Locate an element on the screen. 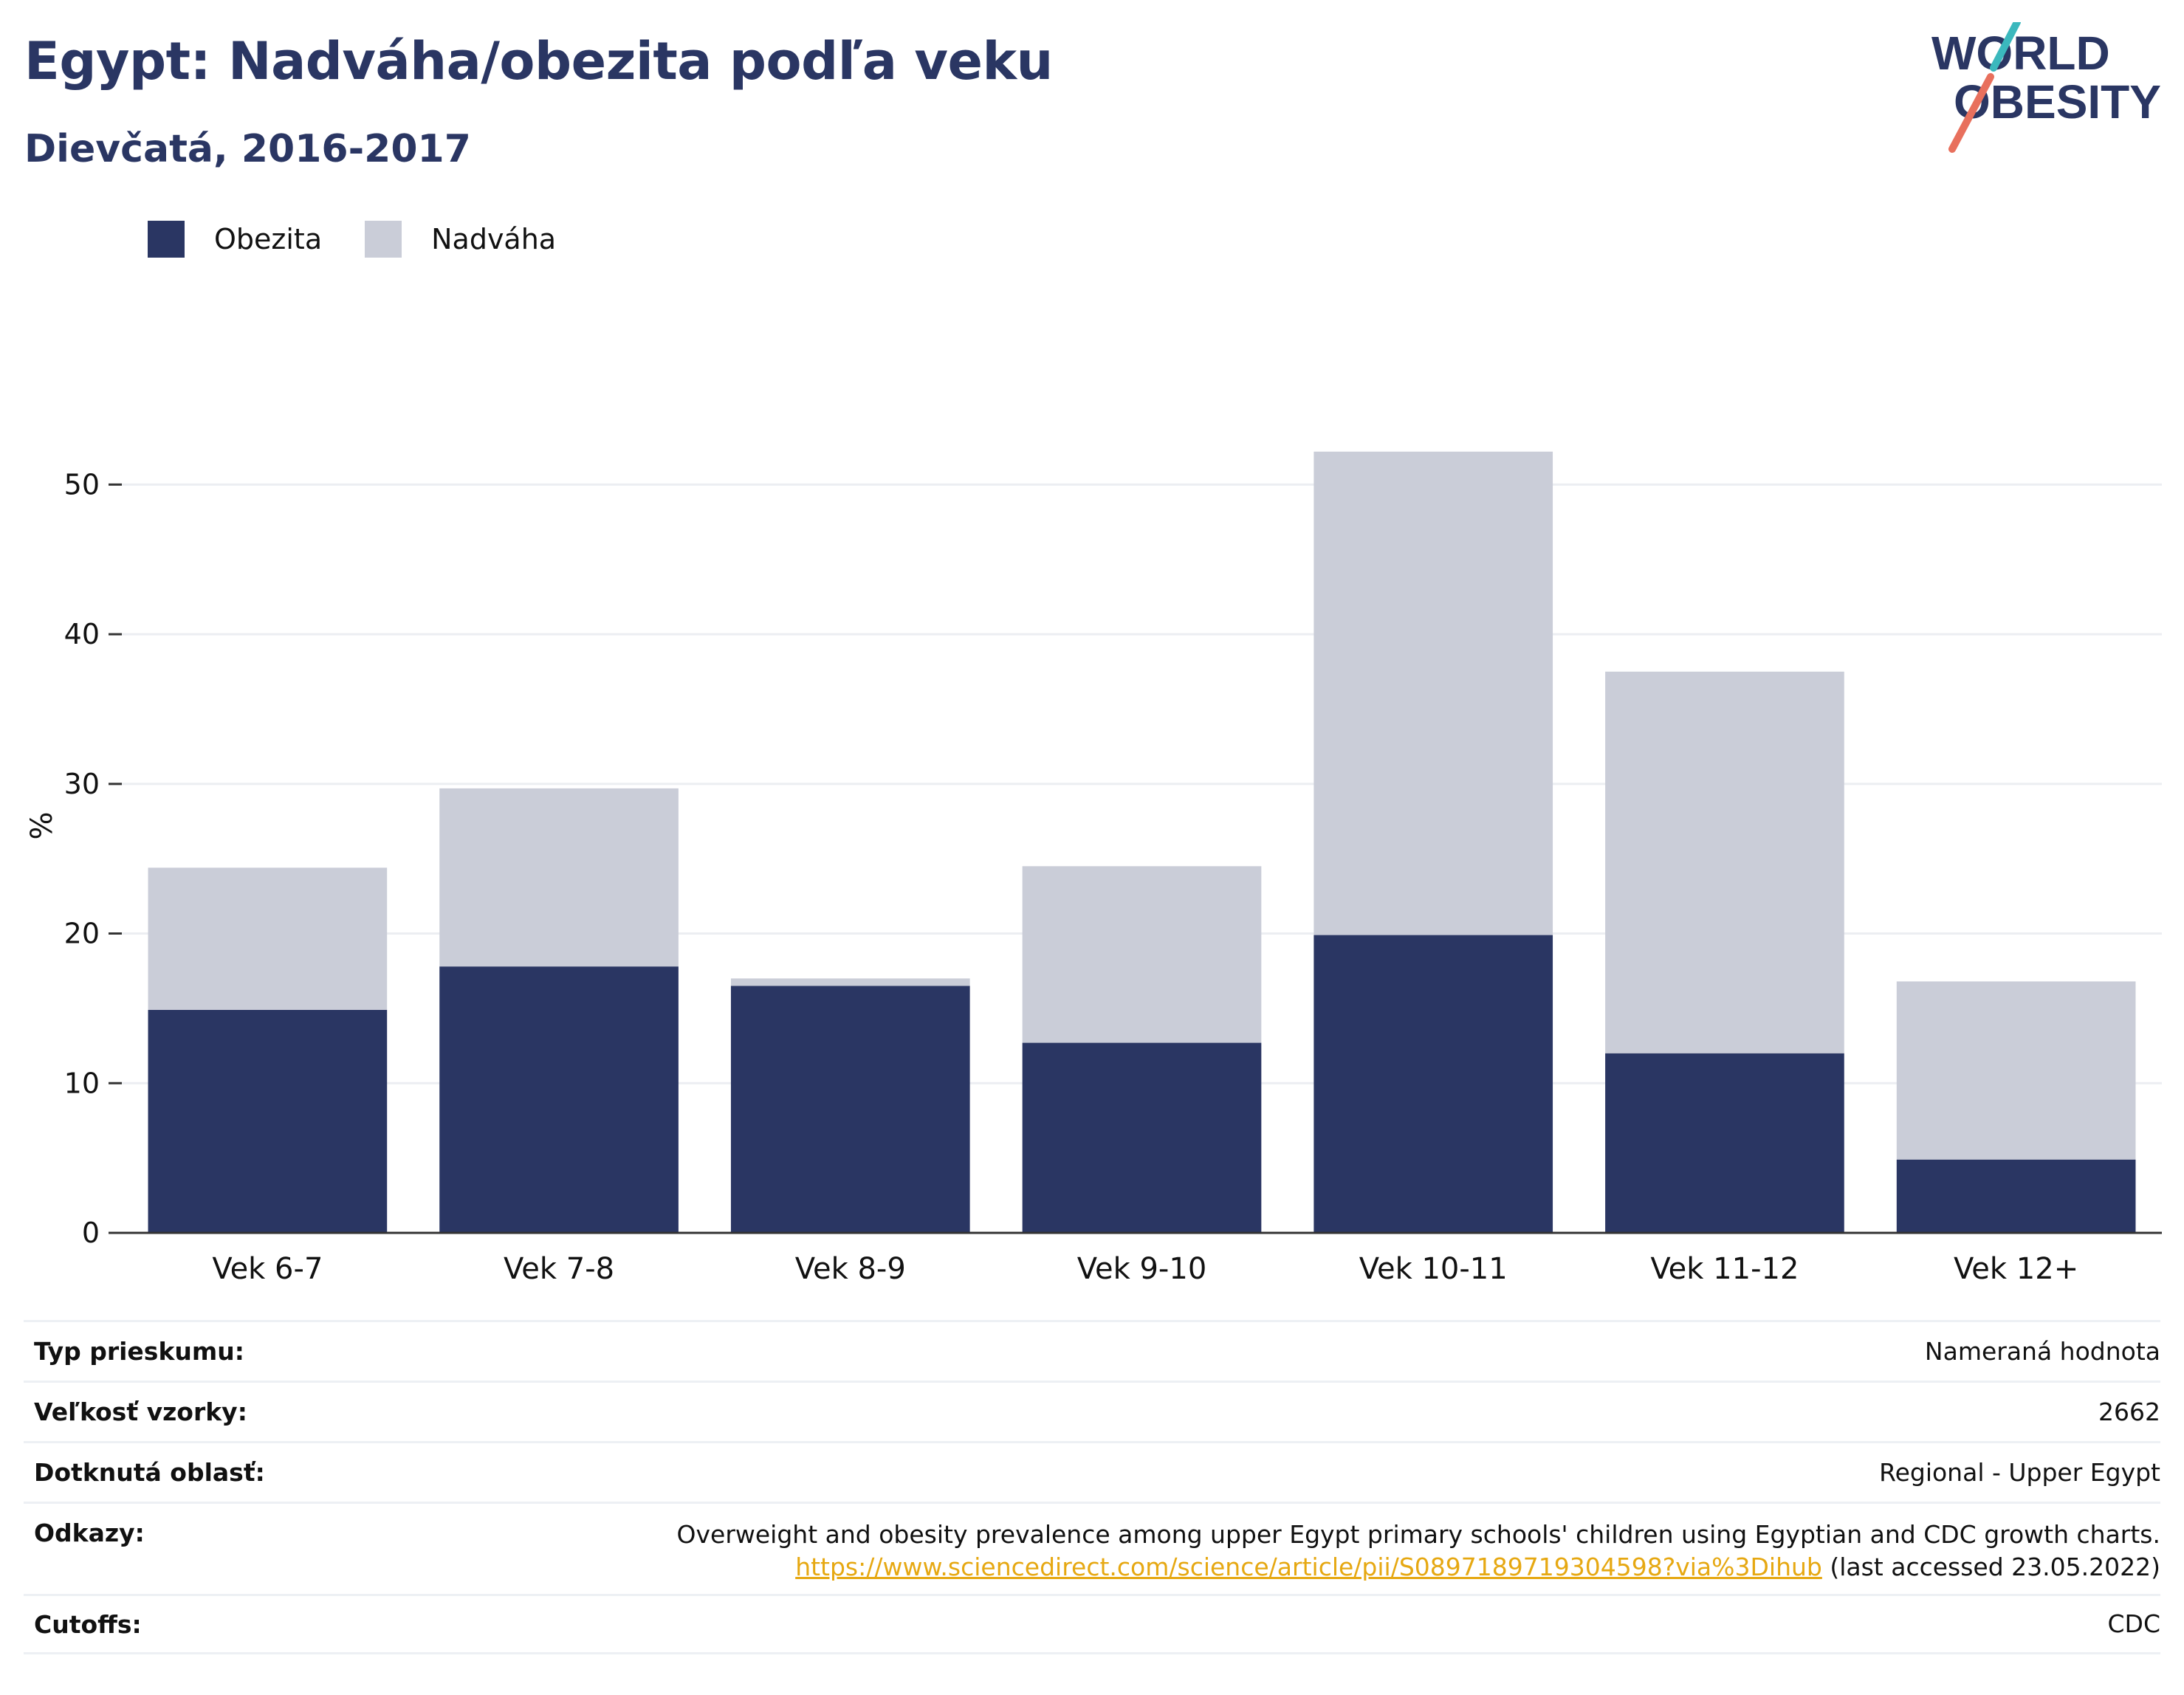 The height and width of the screenshot is (1695, 2184). x-tick-label: Vek 9-10 is located at coordinates (1142, 1268).